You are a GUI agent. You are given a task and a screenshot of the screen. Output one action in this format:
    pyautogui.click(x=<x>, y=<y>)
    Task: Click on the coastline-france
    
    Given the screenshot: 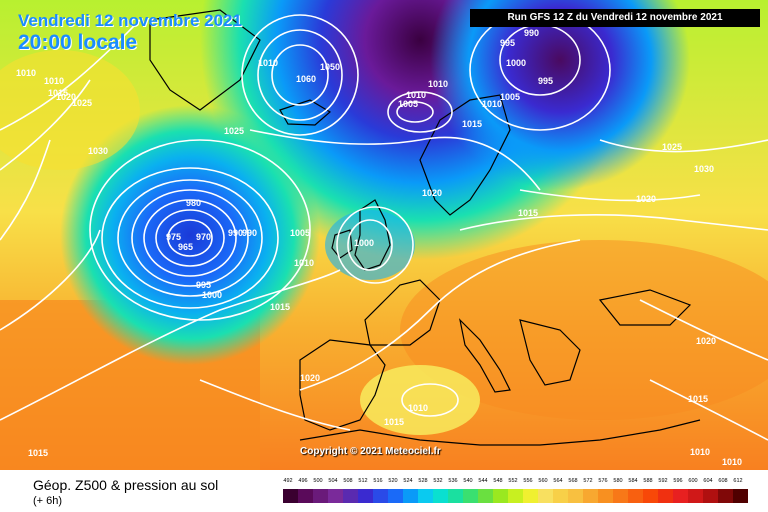 What is the action you would take?
    pyautogui.click(x=402, y=312)
    